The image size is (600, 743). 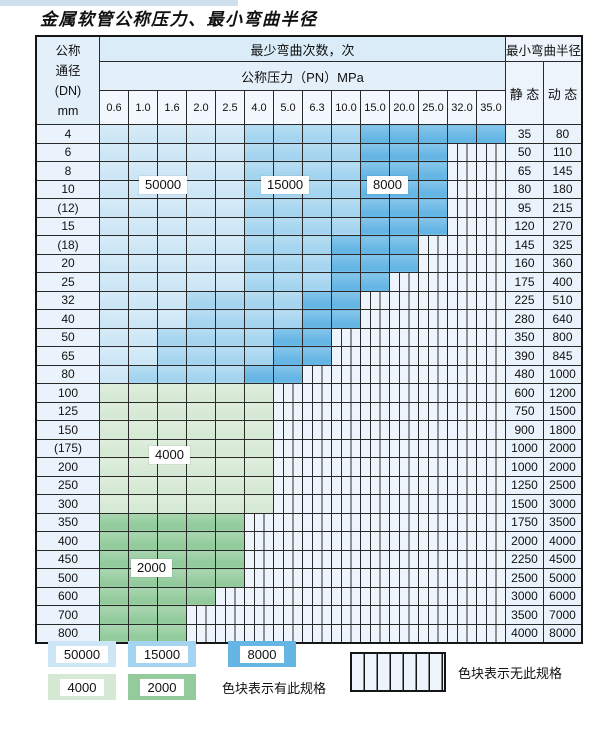 I want to click on corner-line: mm, so click(x=68, y=110).